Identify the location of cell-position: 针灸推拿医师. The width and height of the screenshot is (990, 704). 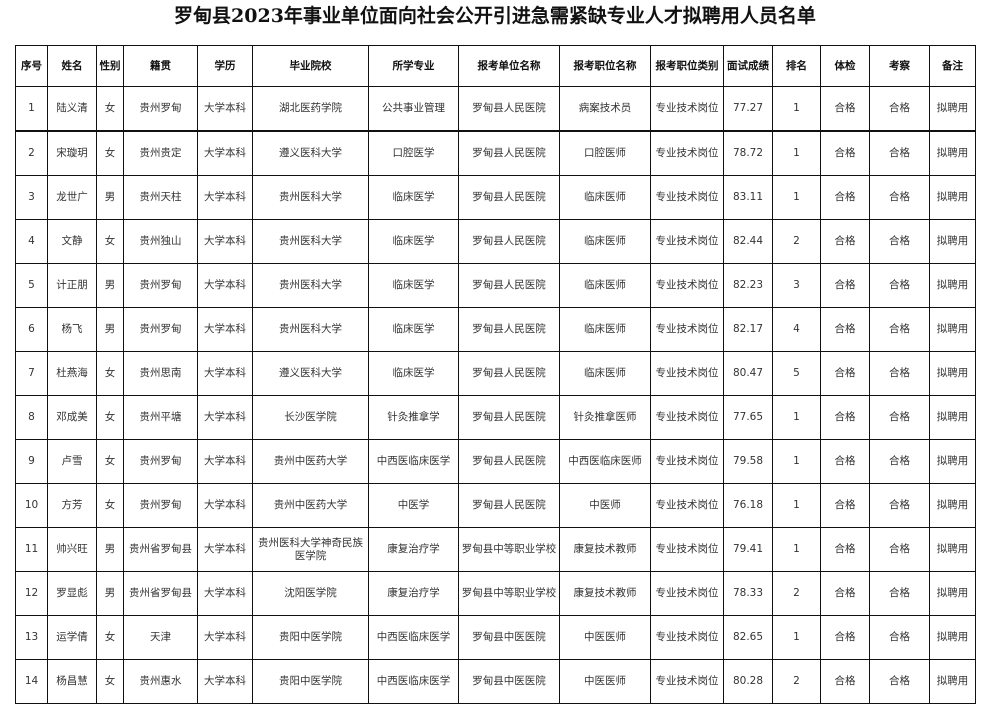
(605, 417).